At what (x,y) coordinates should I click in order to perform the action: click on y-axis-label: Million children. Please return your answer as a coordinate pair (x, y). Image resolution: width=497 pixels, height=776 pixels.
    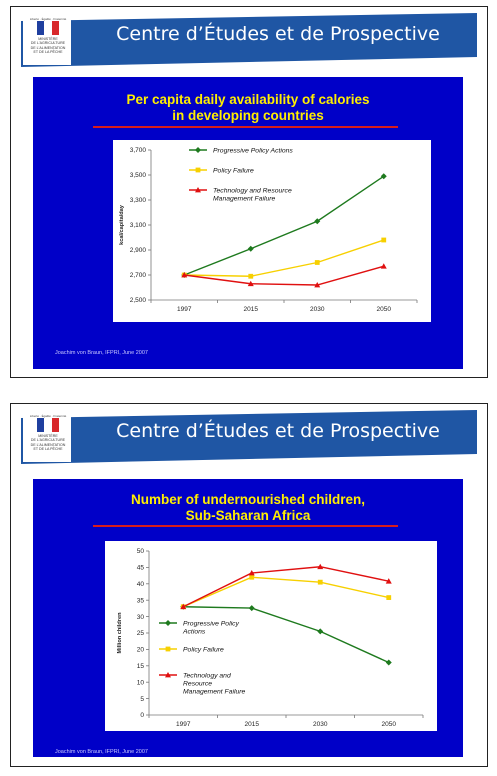
    Looking at the image, I should click on (120, 633).